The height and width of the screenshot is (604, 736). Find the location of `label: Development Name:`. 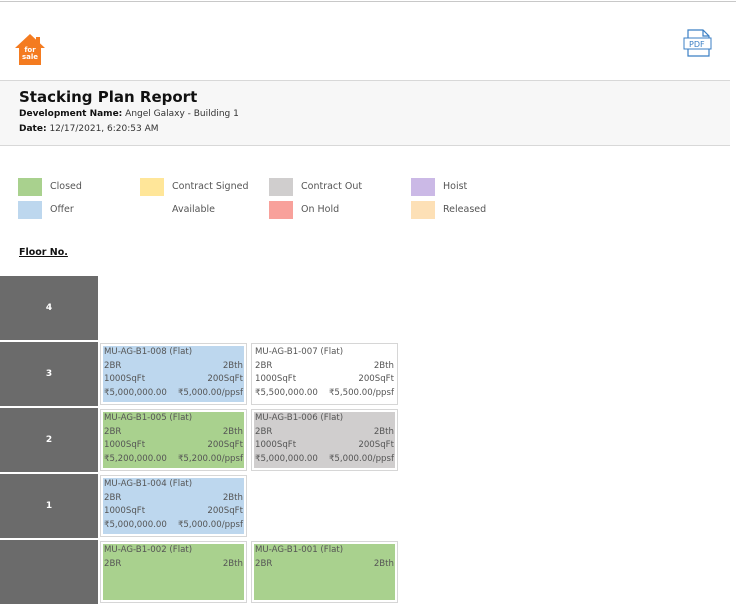

label: Development Name: is located at coordinates (71, 114).